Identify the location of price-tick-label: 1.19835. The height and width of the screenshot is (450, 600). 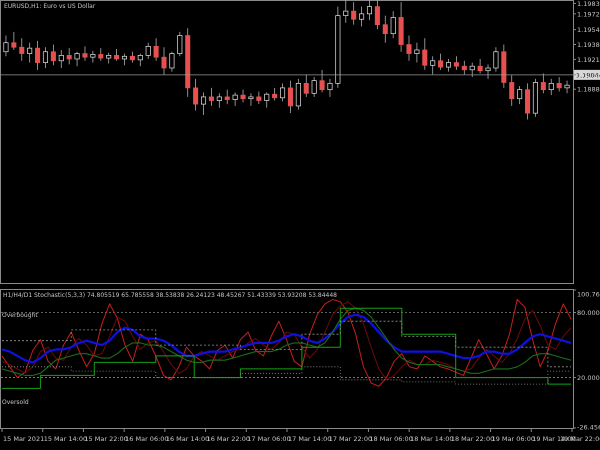
(588, 4).